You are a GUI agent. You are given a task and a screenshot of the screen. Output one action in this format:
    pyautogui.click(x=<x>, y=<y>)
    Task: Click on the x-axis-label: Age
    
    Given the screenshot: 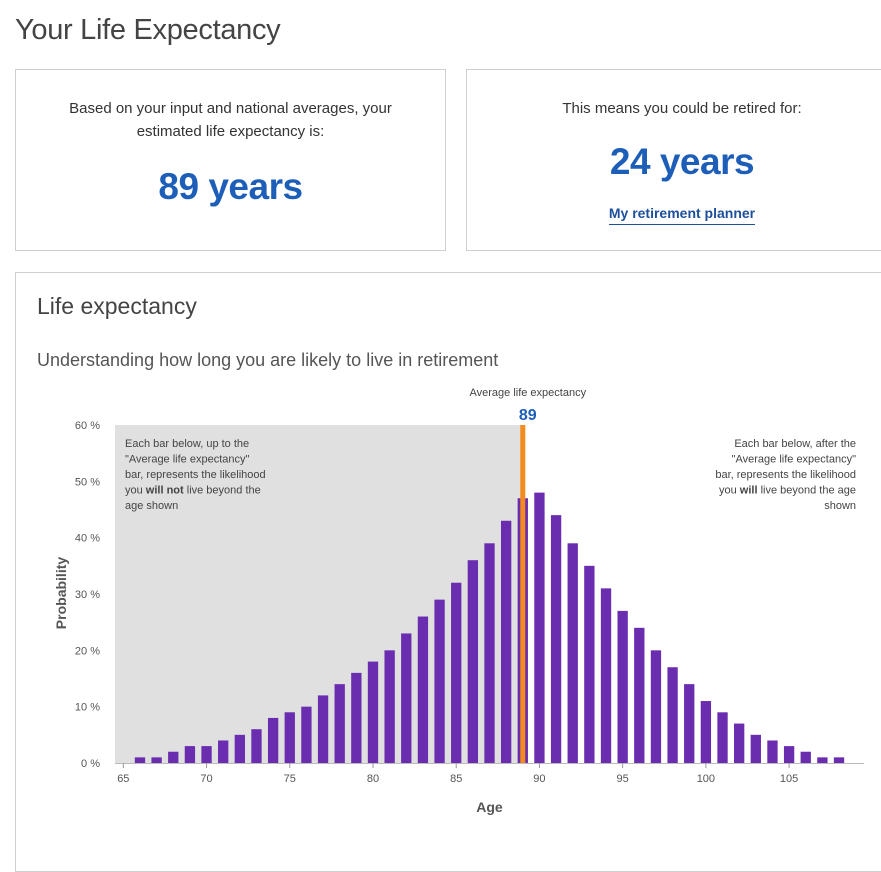 What is the action you would take?
    pyautogui.click(x=489, y=807)
    